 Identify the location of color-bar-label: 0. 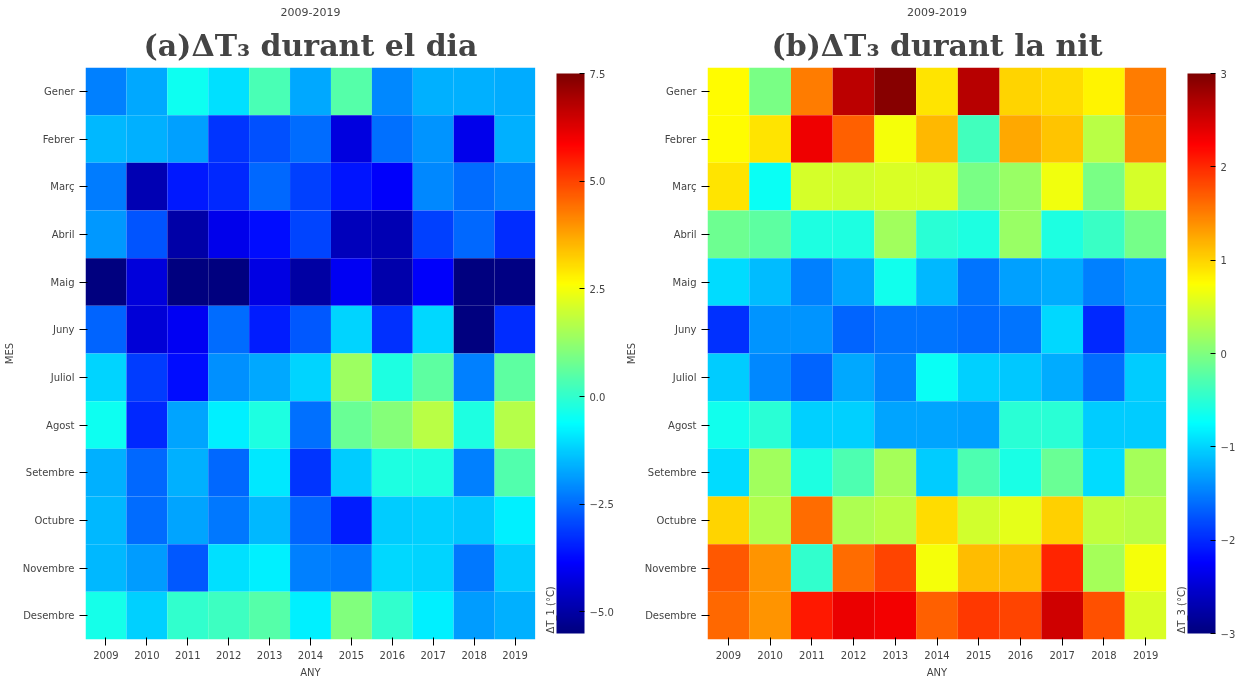
(1223, 354).